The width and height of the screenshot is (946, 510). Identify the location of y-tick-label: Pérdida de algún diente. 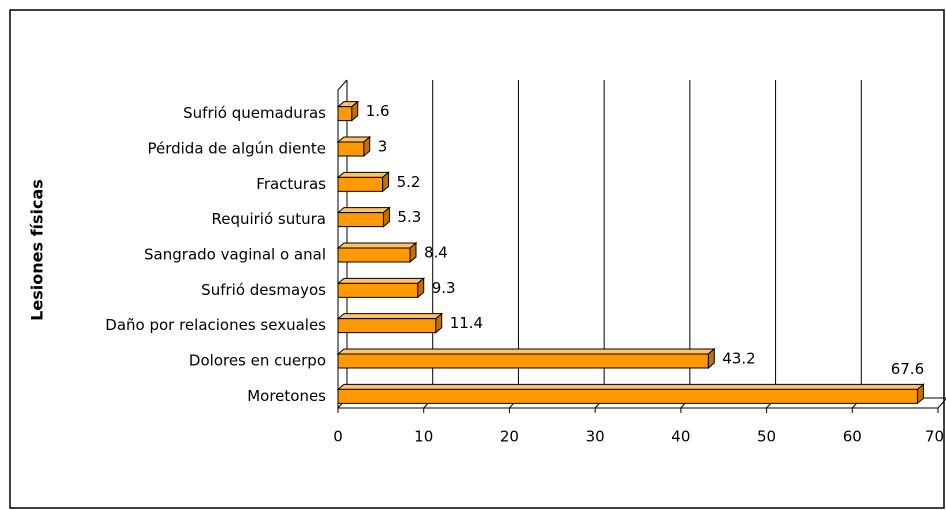
(236, 149).